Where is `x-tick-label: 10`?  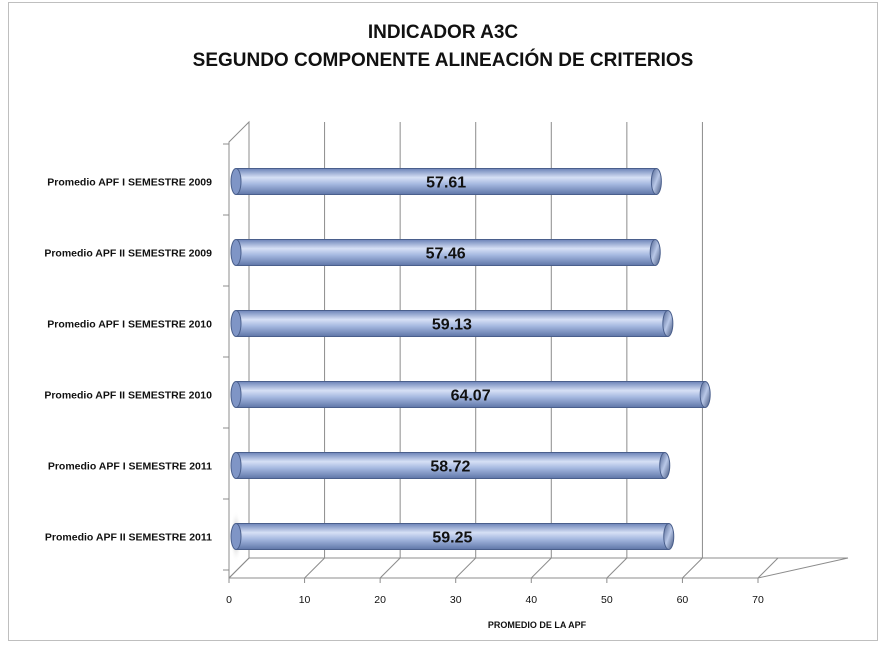
x-tick-label: 10 is located at coordinates (305, 600).